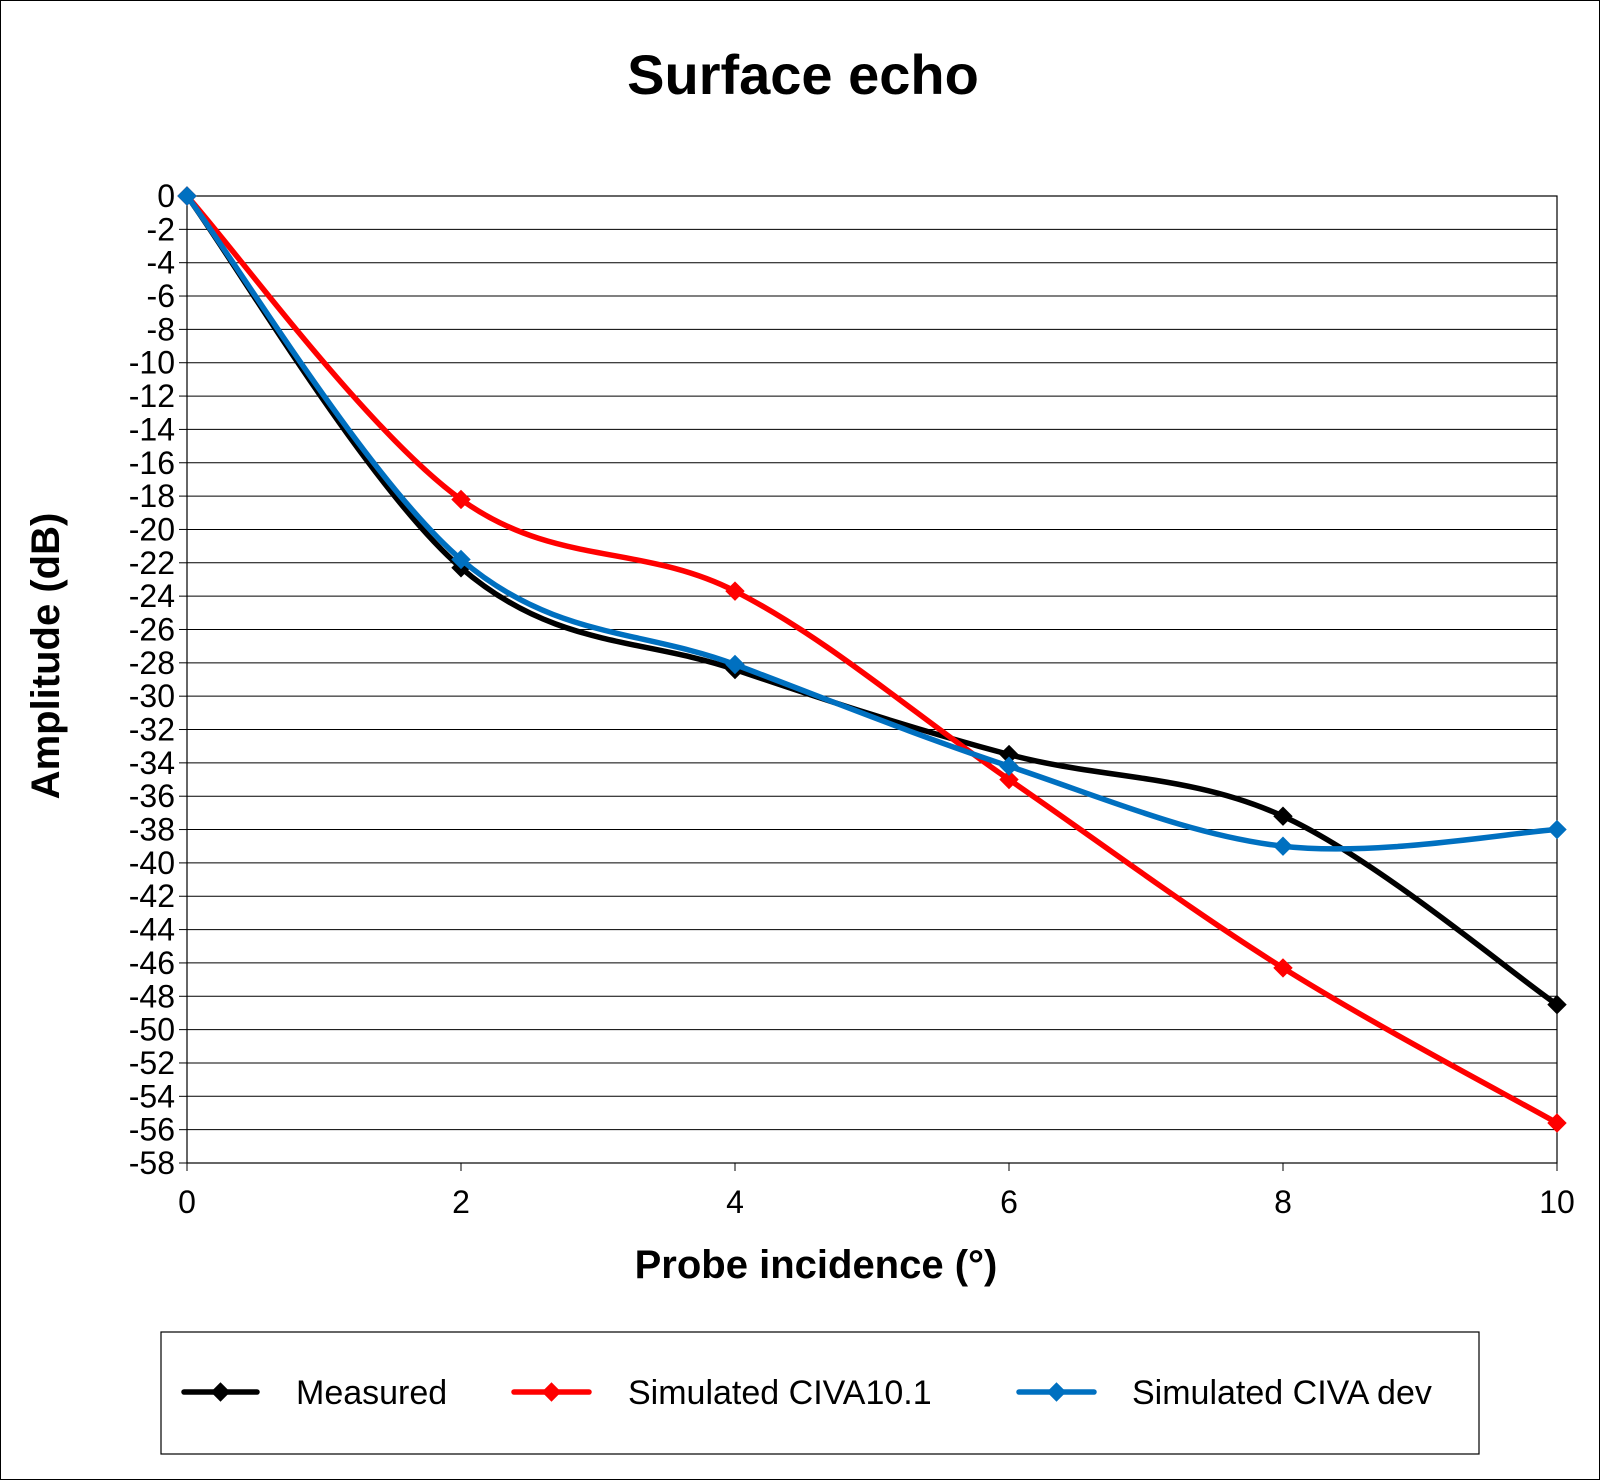 This screenshot has width=1600, height=1480. I want to click on chart-title: Surface echo, so click(803, 74).